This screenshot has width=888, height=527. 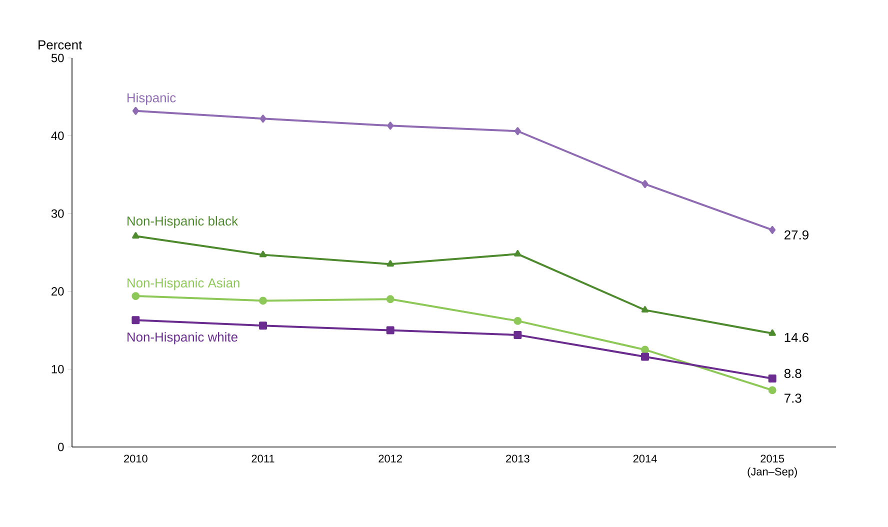 What do you see at coordinates (183, 222) in the screenshot?
I see `series-label: Non-Hispanic black` at bounding box center [183, 222].